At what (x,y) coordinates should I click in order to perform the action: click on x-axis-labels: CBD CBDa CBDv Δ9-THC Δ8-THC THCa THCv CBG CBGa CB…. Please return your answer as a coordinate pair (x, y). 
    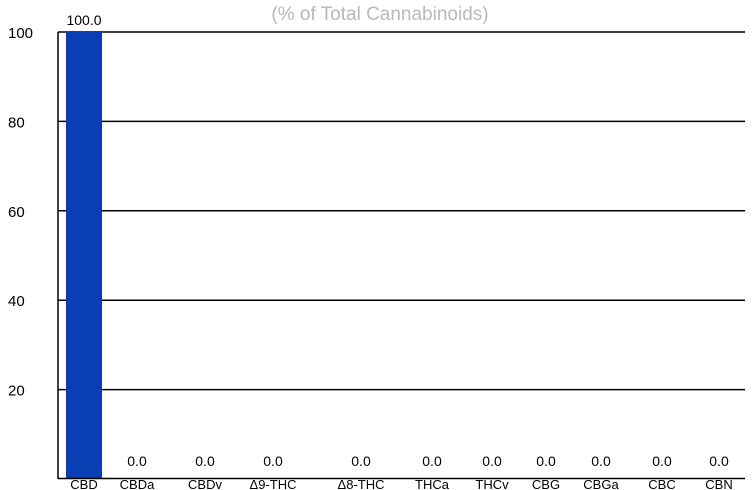
    Looking at the image, I should click on (401, 483).